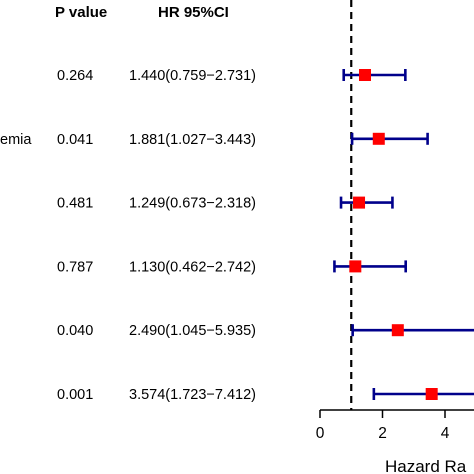 This screenshot has width=474, height=474. I want to click on pvalue-cell: 0.040, so click(75, 331).